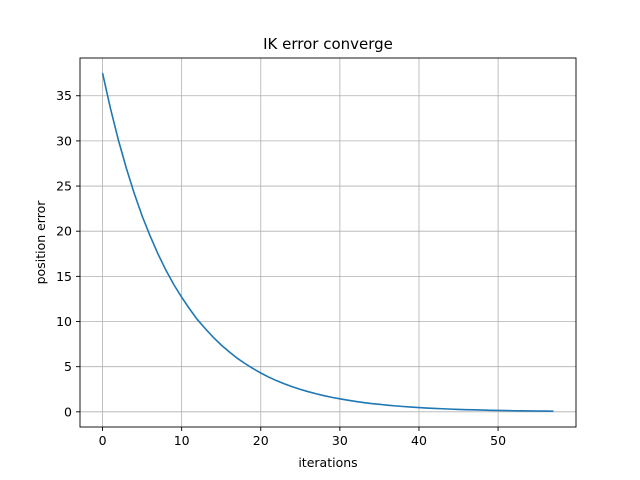 The width and height of the screenshot is (640, 480). What do you see at coordinates (498, 440) in the screenshot?
I see `x-tick-label: 50` at bounding box center [498, 440].